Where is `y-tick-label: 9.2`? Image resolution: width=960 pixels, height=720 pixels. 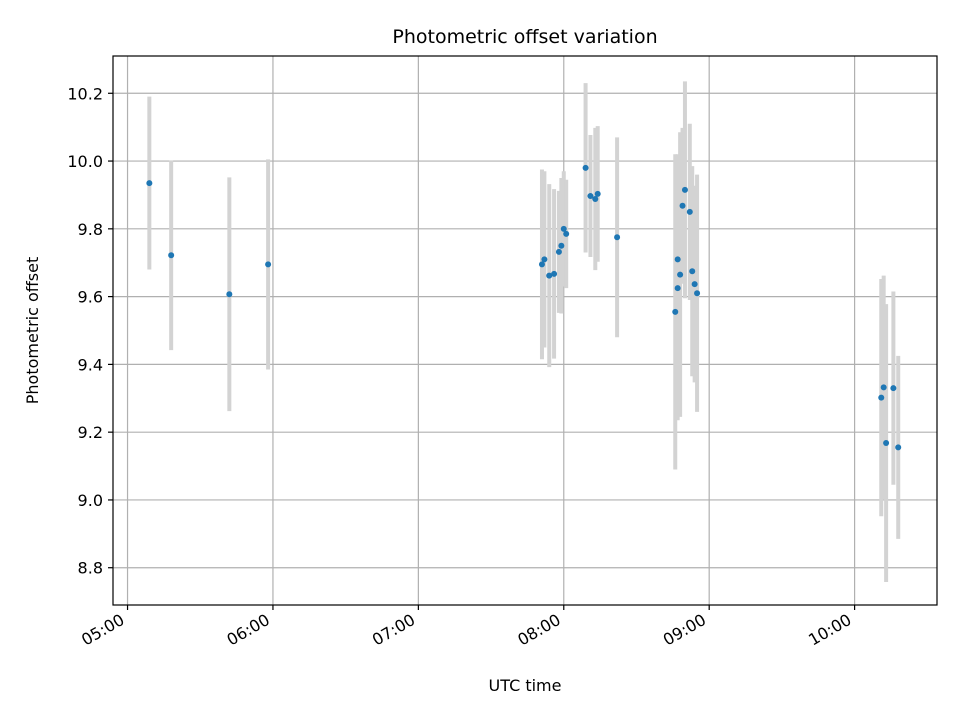
y-tick-label: 9.2 is located at coordinates (90, 432).